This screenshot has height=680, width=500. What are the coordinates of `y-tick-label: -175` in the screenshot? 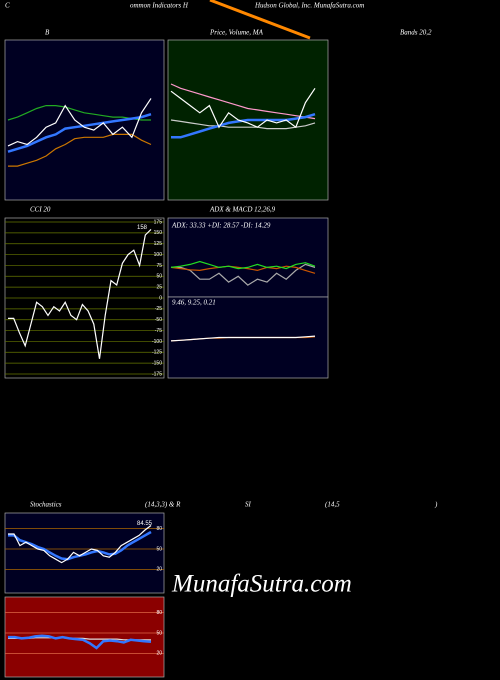 It's located at (157, 374).